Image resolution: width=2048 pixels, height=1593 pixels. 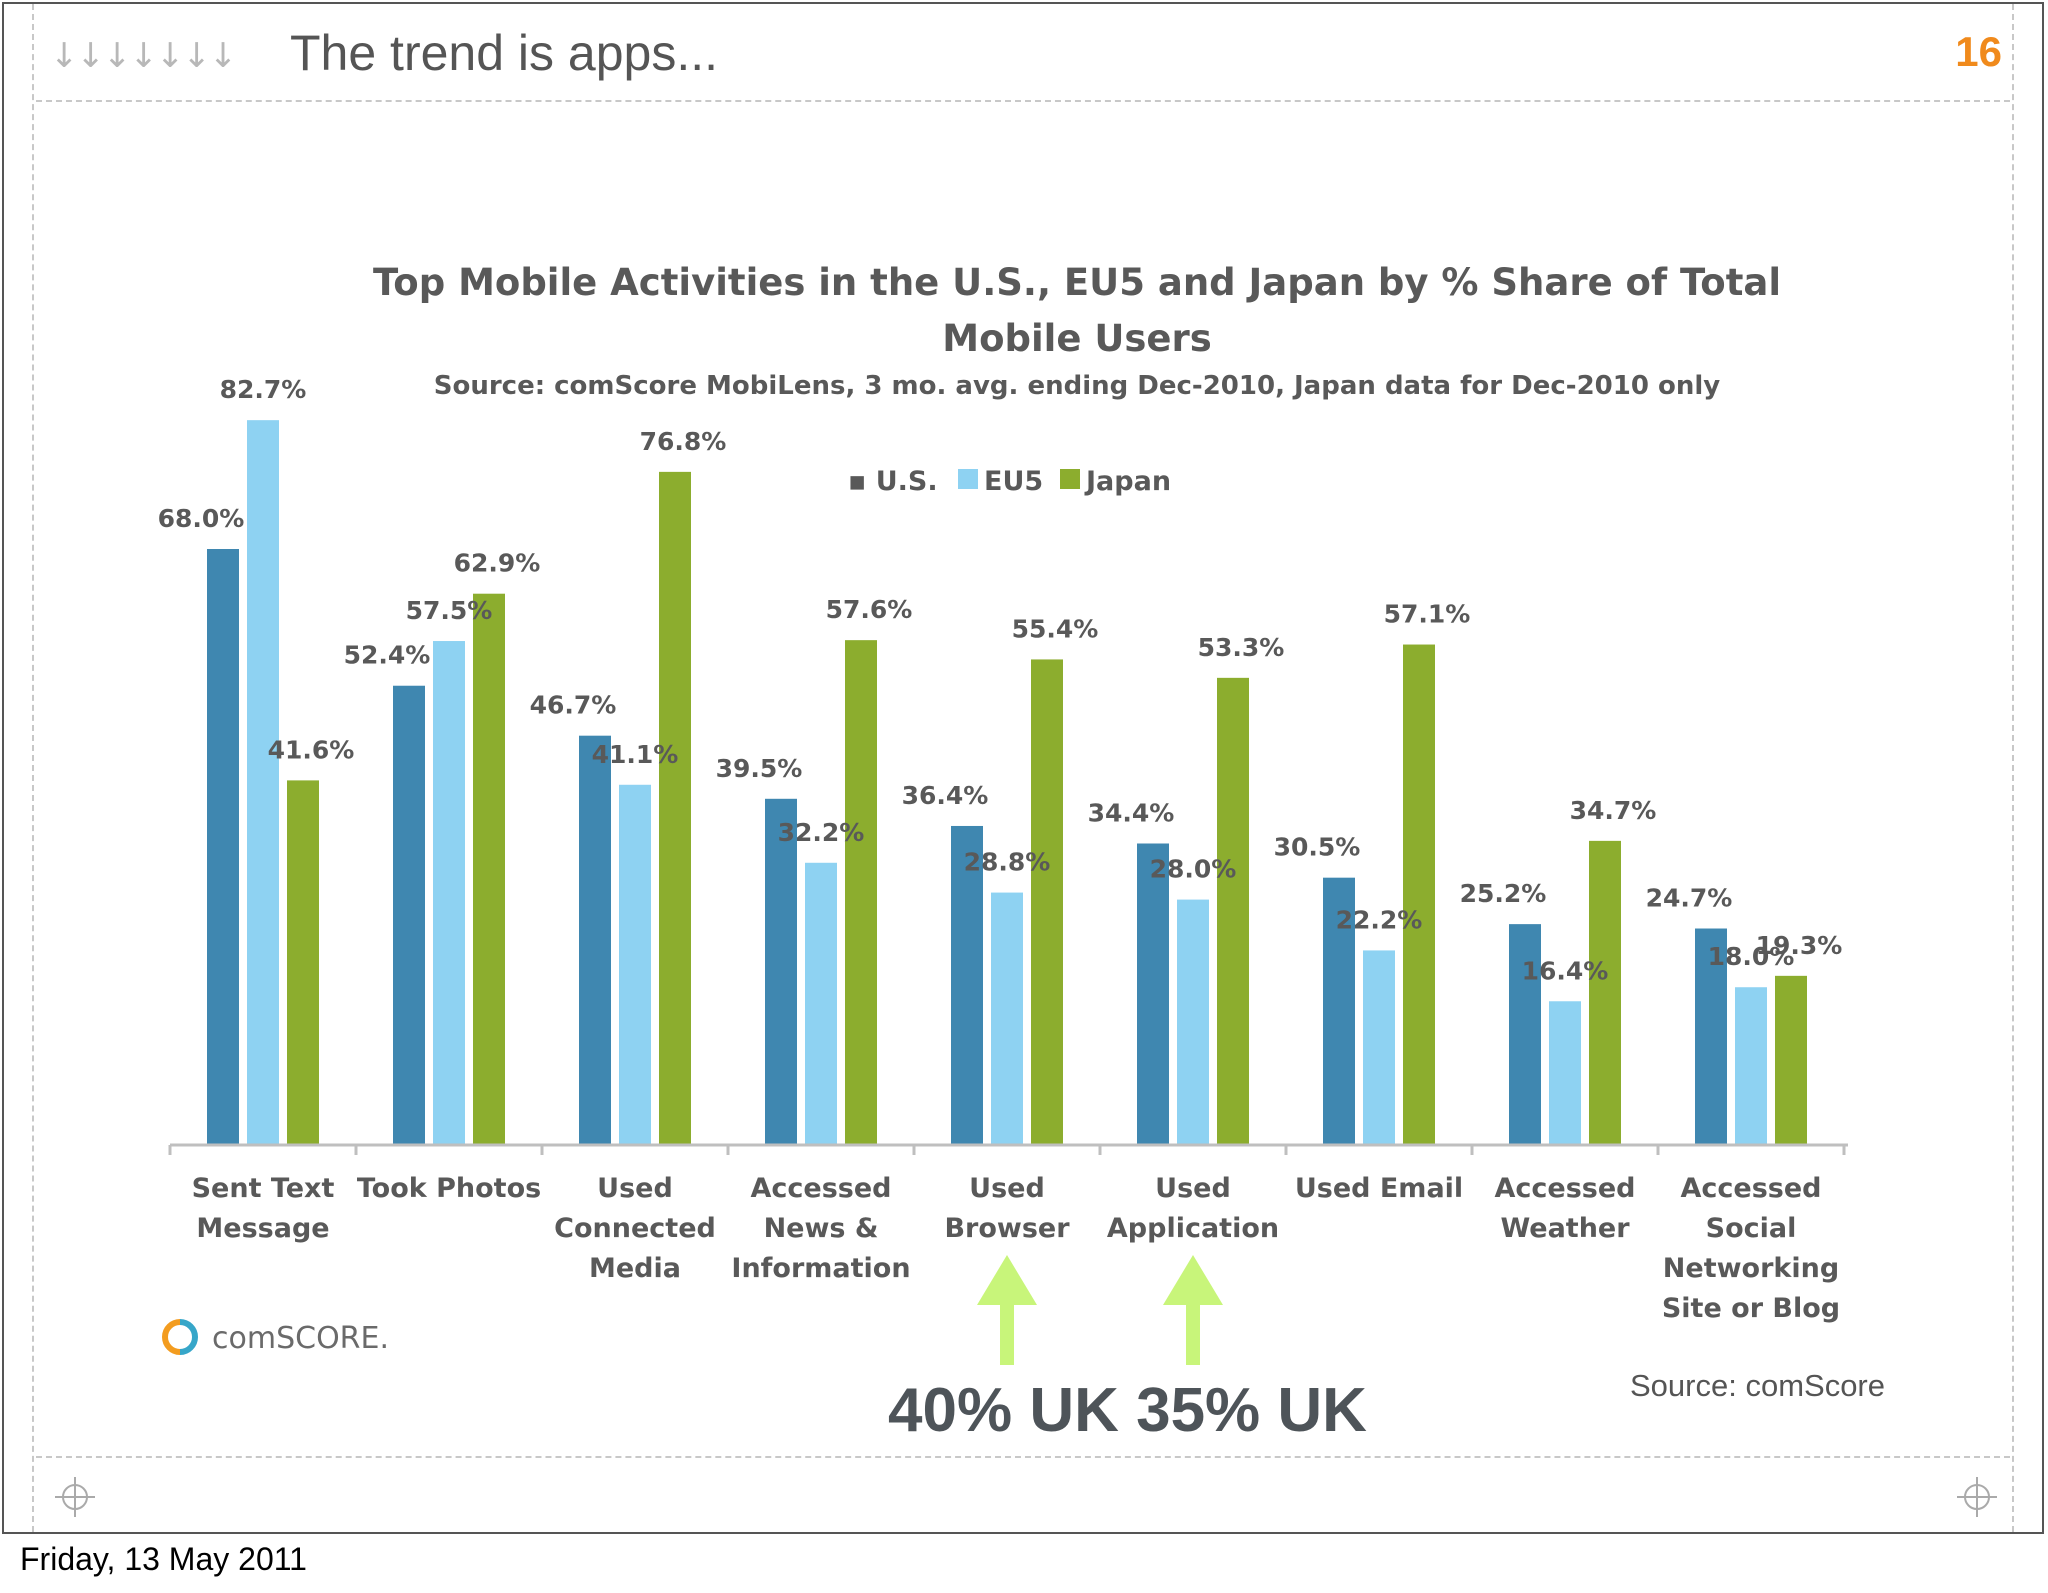 What do you see at coordinates (1127, 1410) in the screenshot?
I see `uk-callout: 40% UK 35% UK` at bounding box center [1127, 1410].